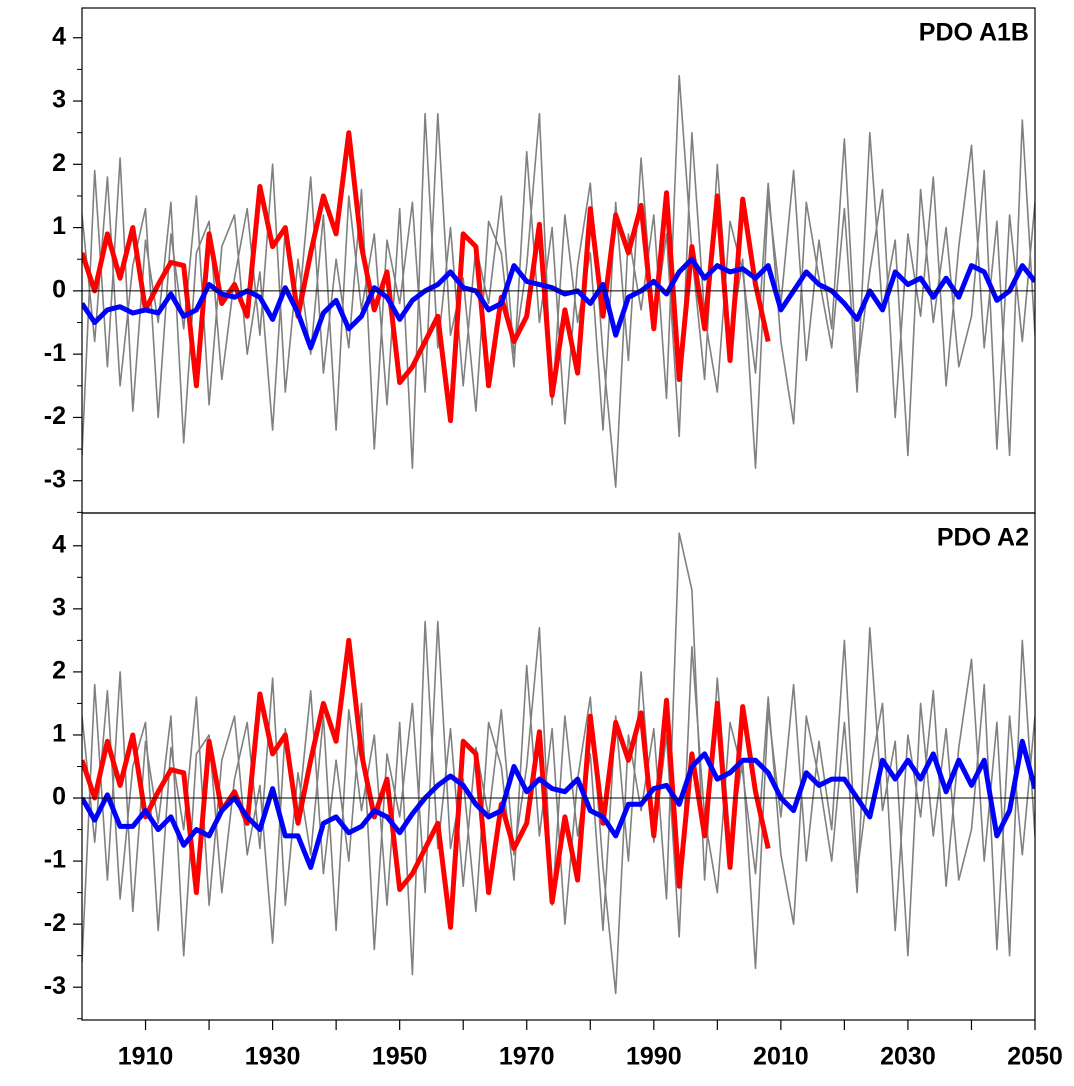 This screenshot has height=1086, width=1074. Describe the element at coordinates (654, 1057) in the screenshot. I see `x-tick-label: 1990` at that location.